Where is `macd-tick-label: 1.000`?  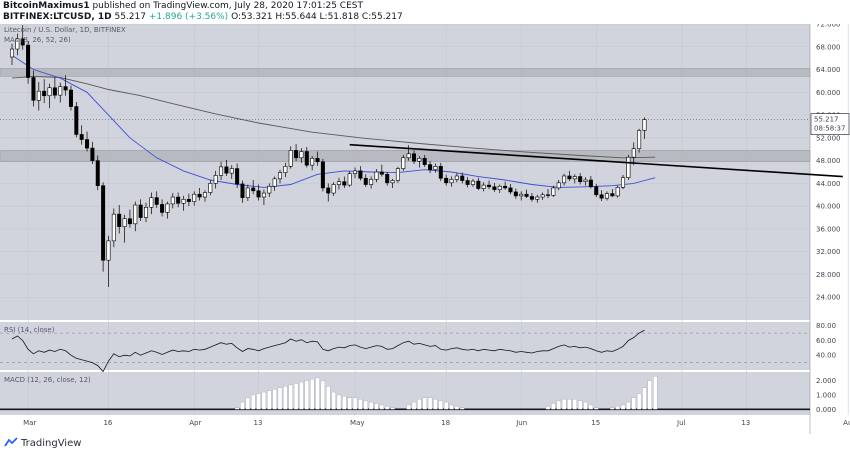 macd-tick-label: 1.000 is located at coordinates (826, 395).